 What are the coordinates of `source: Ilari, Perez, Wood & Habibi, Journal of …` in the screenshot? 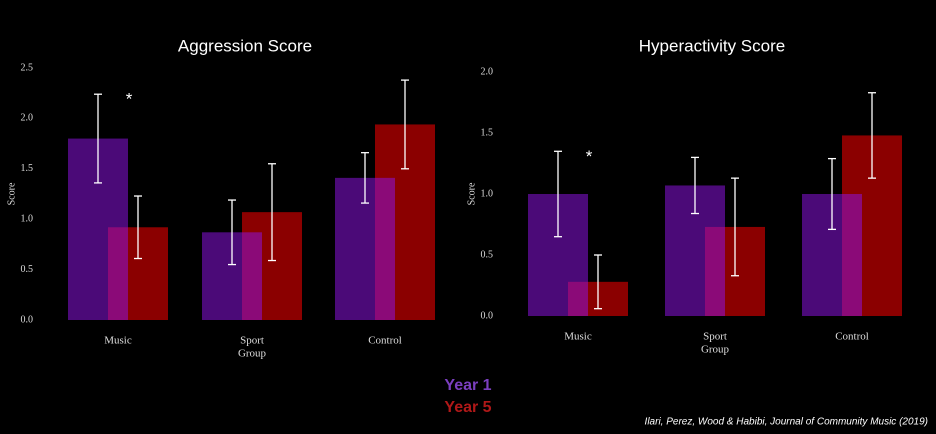 It's located at (786, 422).